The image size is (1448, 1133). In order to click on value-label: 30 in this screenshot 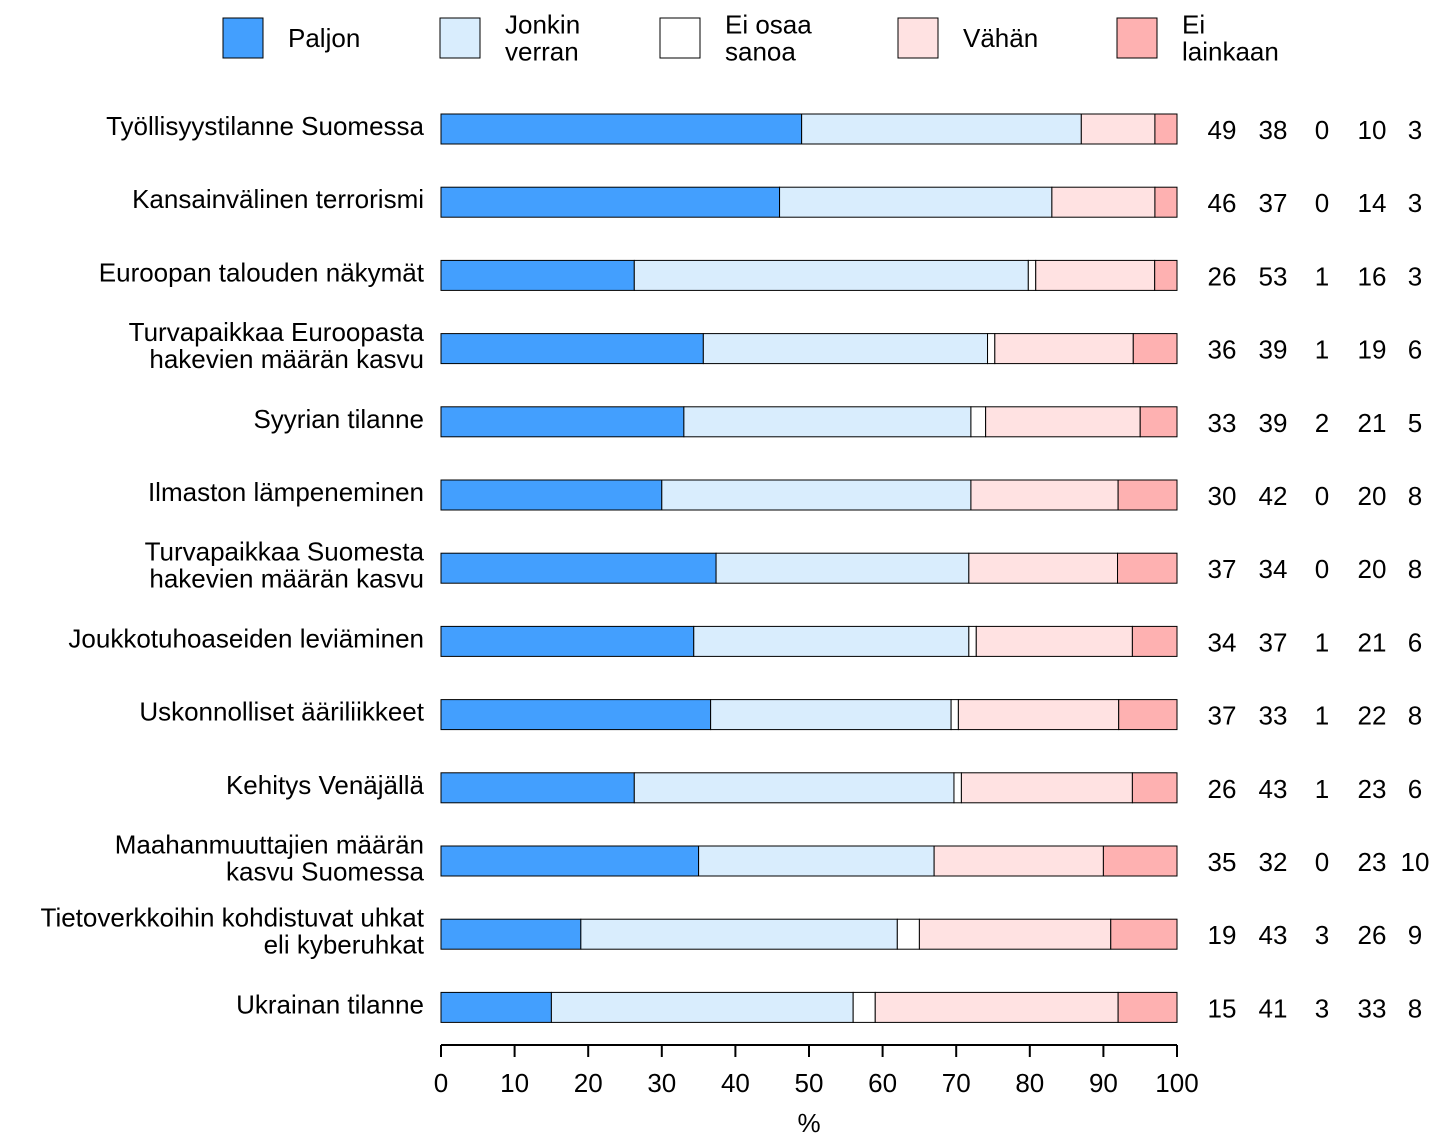, I will do `click(1222, 496)`.